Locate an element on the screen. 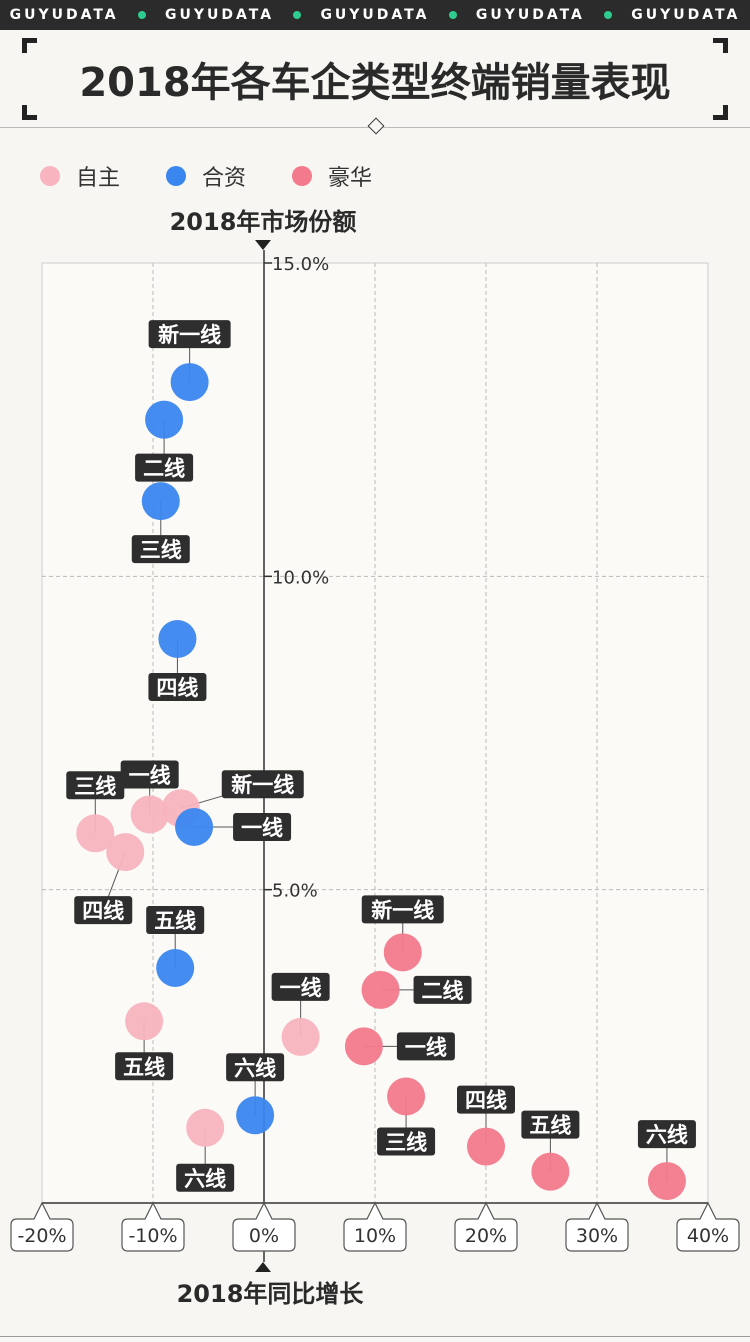 Image resolution: width=750 pixels, height=1342 pixels. x-tick-label: 40% is located at coordinates (708, 1236).